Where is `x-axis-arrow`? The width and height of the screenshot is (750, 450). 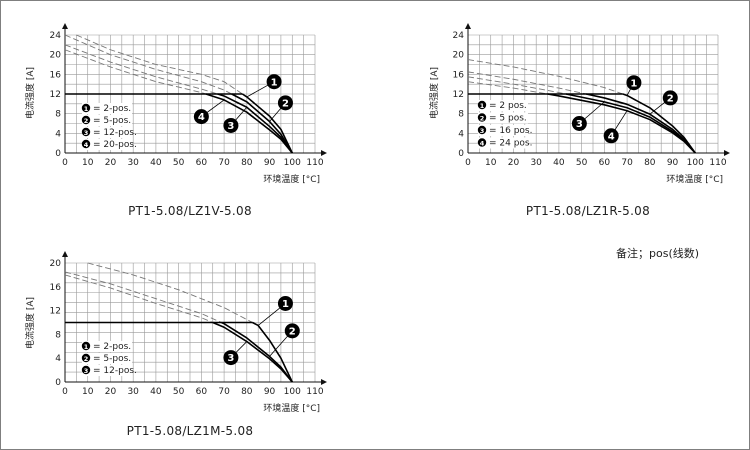
x-axis-arrow is located at coordinates (727, 153).